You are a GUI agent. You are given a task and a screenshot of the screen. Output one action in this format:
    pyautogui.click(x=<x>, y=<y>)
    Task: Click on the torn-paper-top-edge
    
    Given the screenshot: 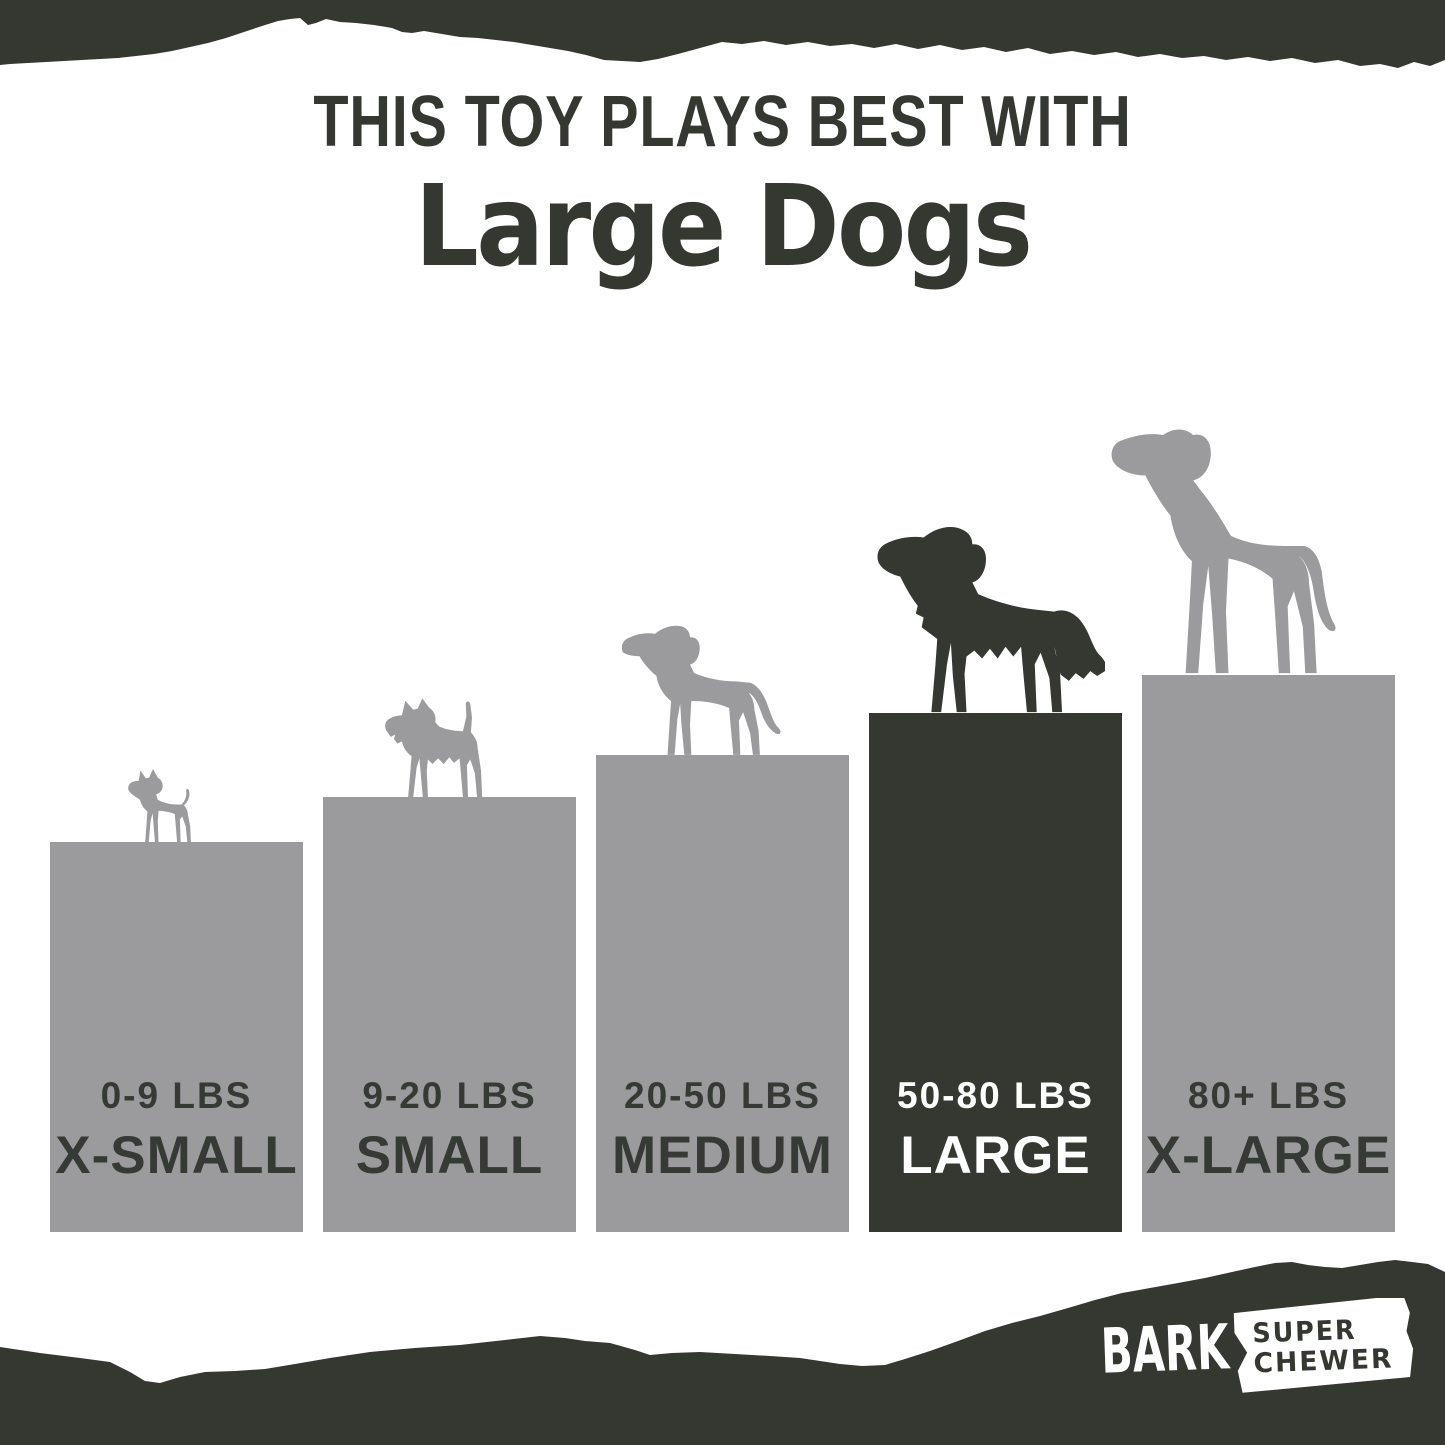 What is the action you would take?
    pyautogui.click(x=722, y=34)
    